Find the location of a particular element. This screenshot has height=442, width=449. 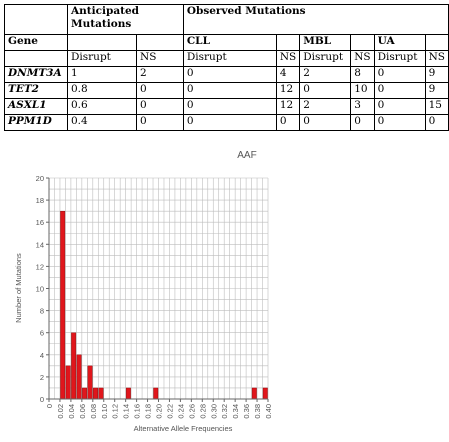

header-gene: Gene is located at coordinates (36, 42).